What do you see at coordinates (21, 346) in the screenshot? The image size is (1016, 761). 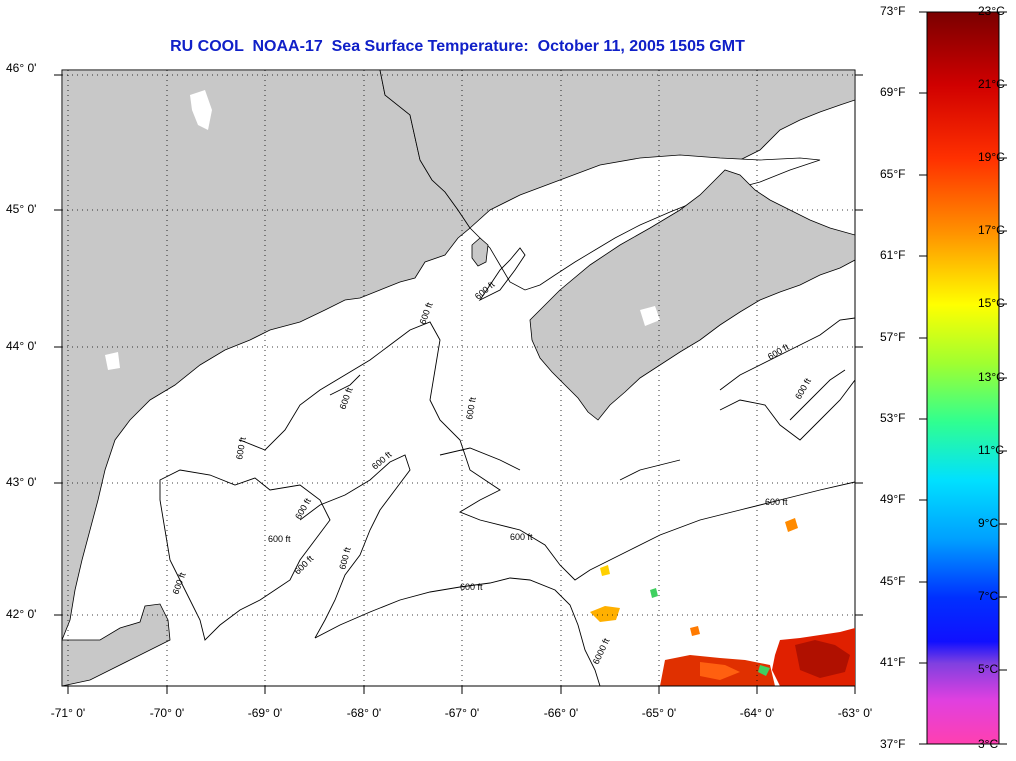 I see `lat-label: 44° 0'` at bounding box center [21, 346].